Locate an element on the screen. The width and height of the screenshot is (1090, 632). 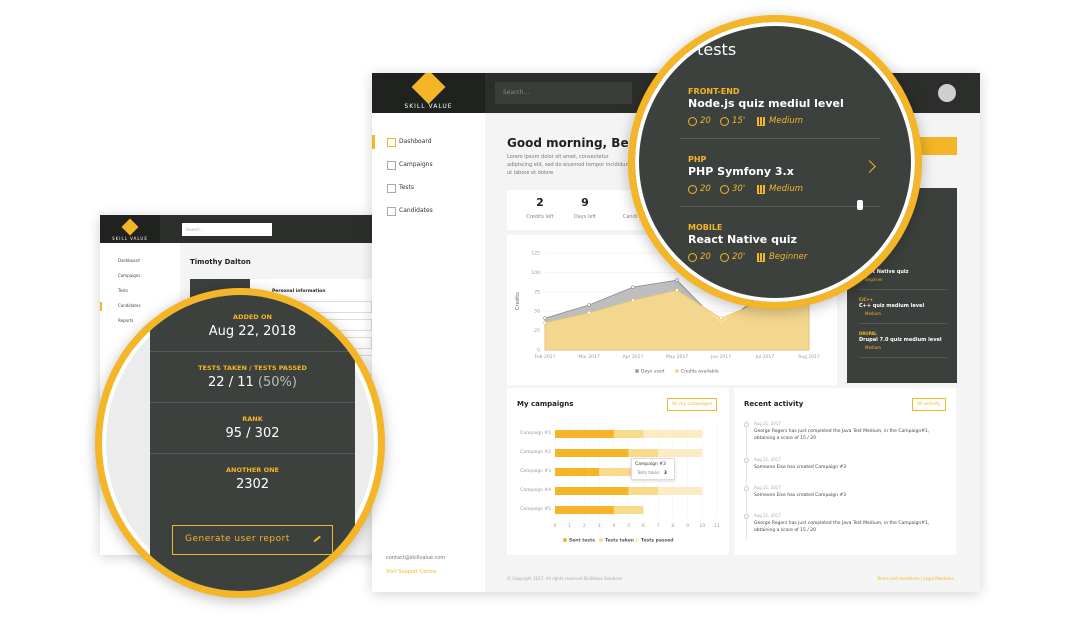
test-name: Node.js quiz mediul level is located at coordinates (766, 103).